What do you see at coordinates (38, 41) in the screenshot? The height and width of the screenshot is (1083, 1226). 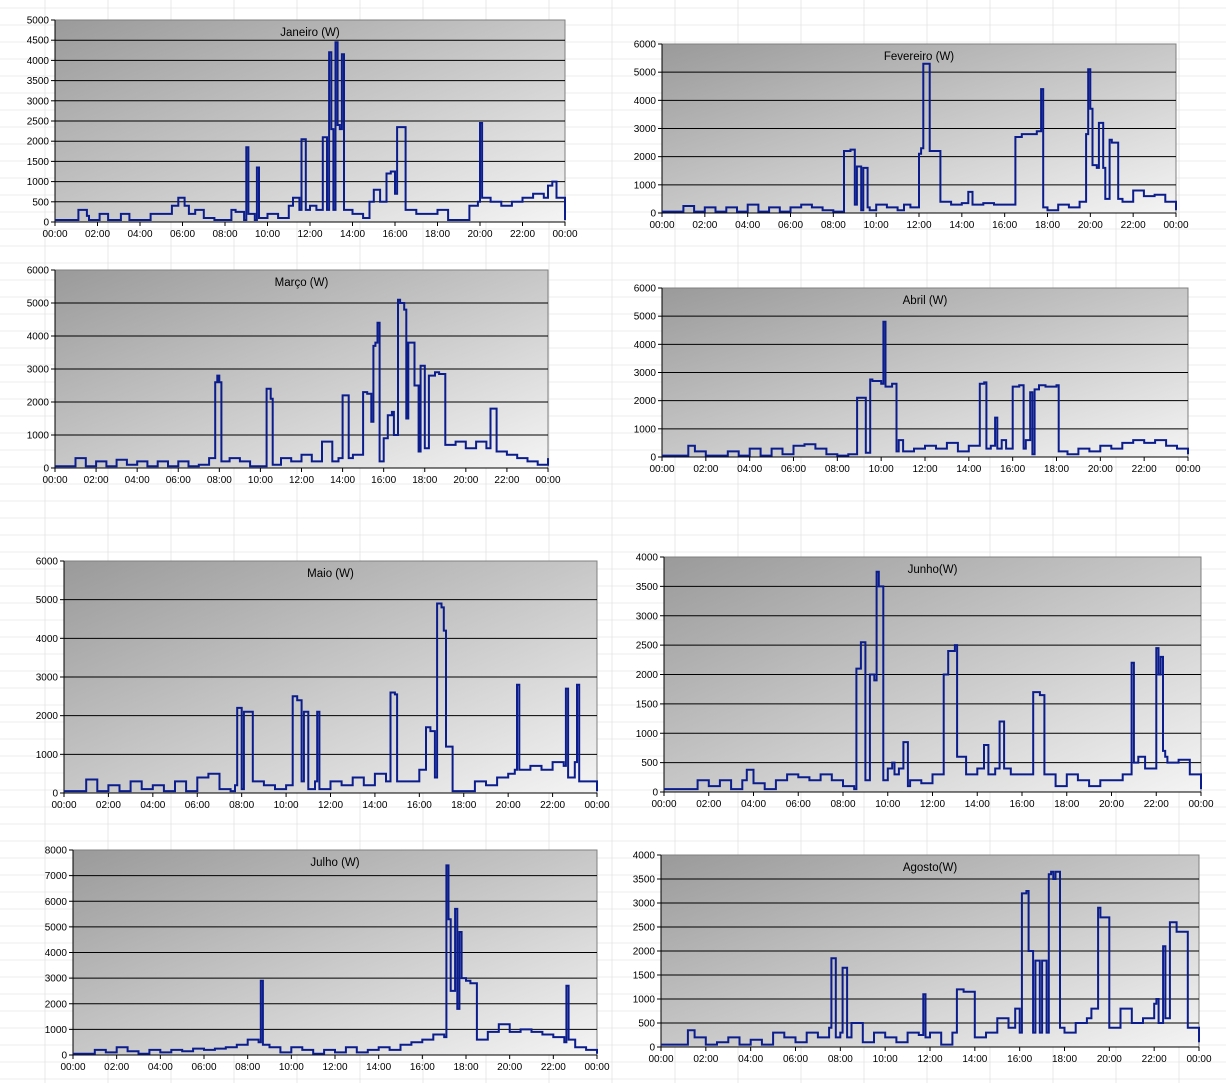 I see `y-tick-label: 4500` at bounding box center [38, 41].